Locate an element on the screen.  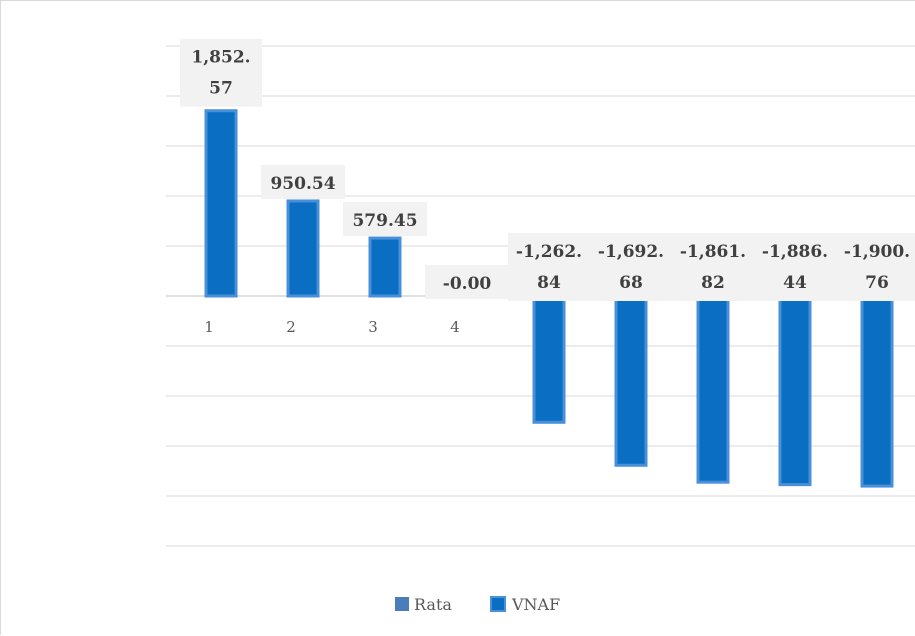
data-label-text: 44 is located at coordinates (795, 283).